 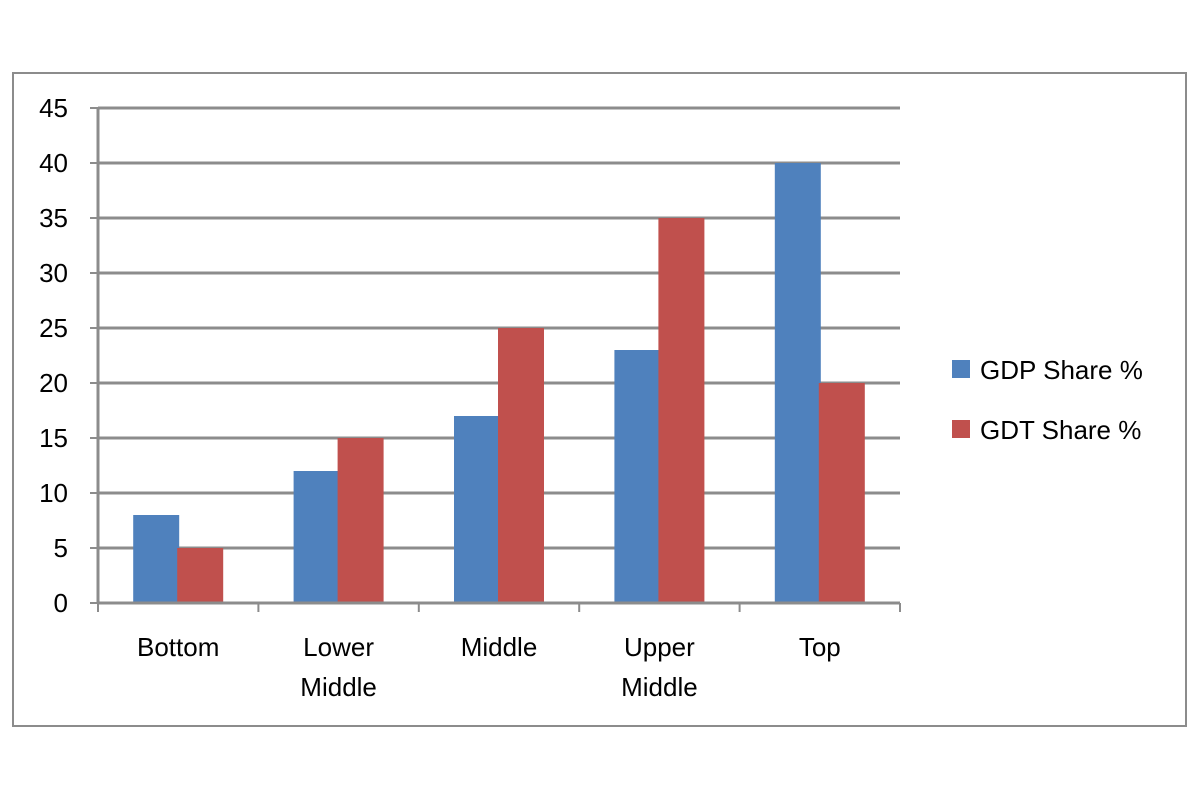 What do you see at coordinates (820, 647) in the screenshot?
I see `x-tick-label: Top` at bounding box center [820, 647].